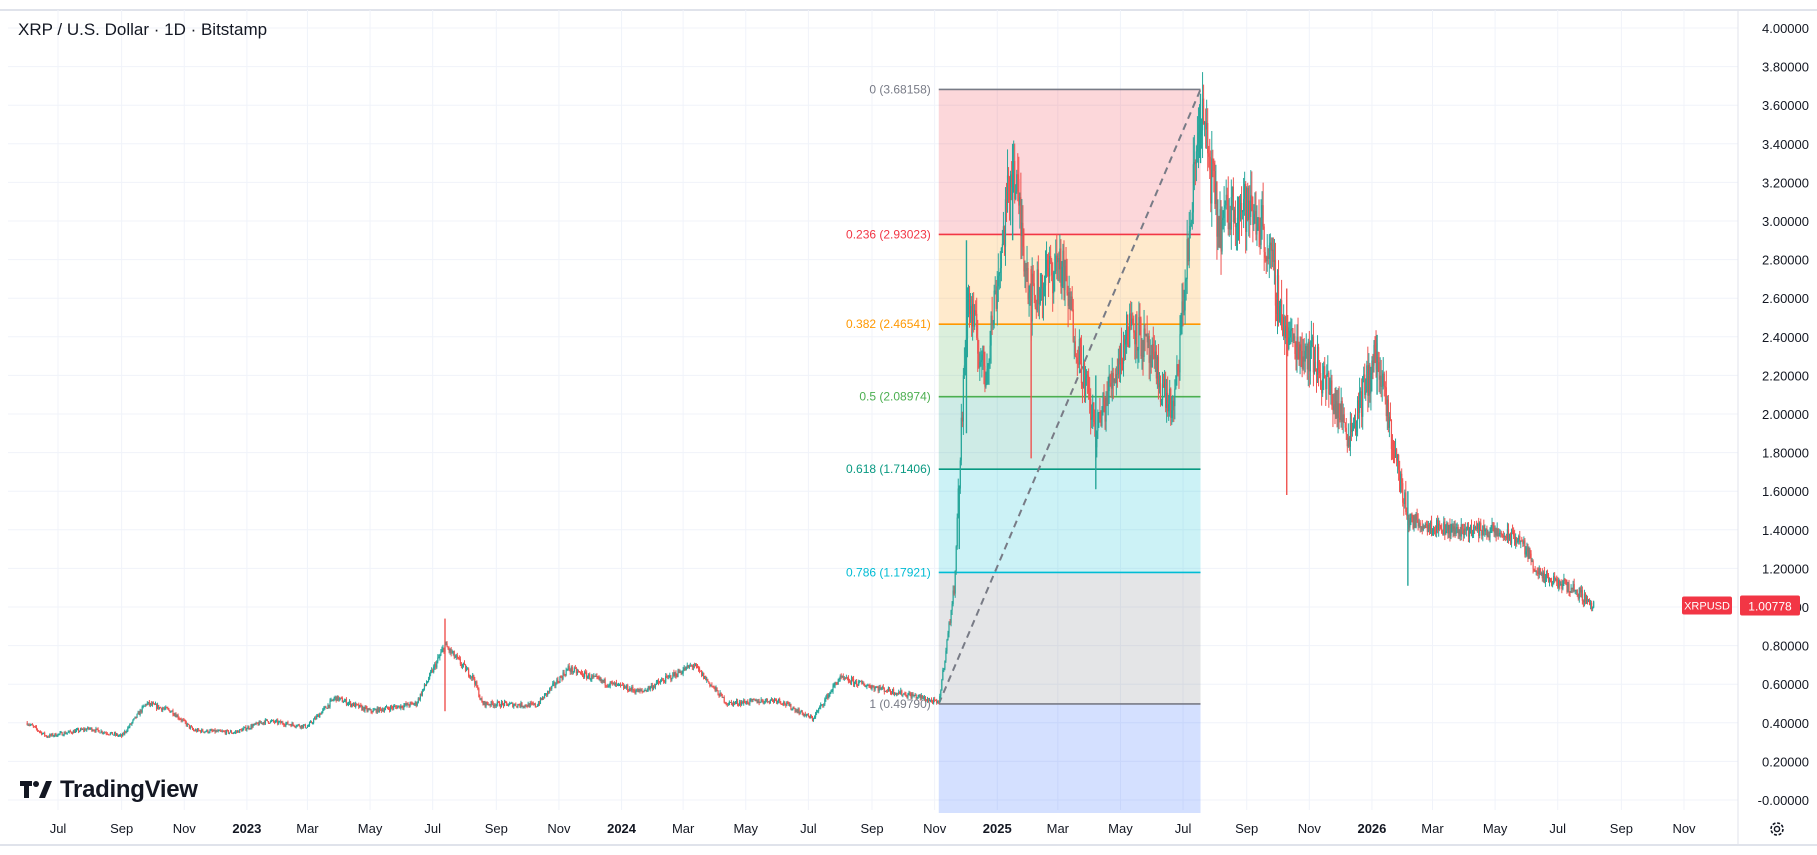 This screenshot has width=1817, height=855. I want to click on x-tick-label: Nov, so click(935, 828).